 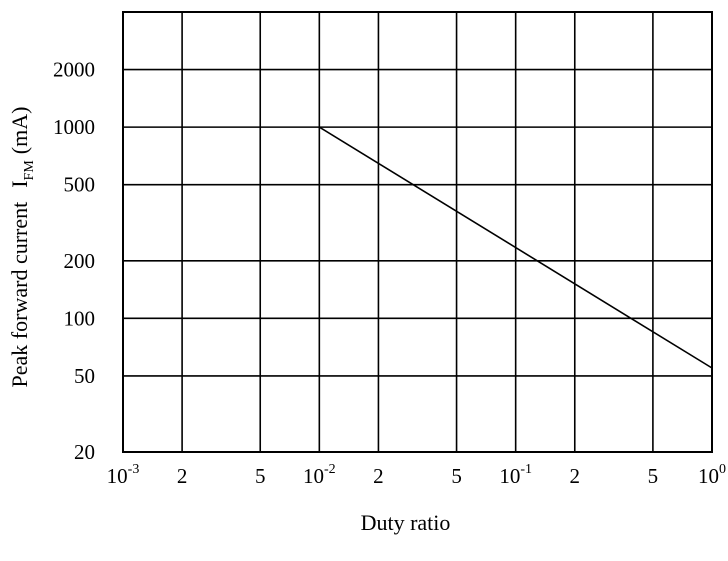 What do you see at coordinates (19, 131) in the screenshot?
I see `y-axis-title-unit: (mA)` at bounding box center [19, 131].